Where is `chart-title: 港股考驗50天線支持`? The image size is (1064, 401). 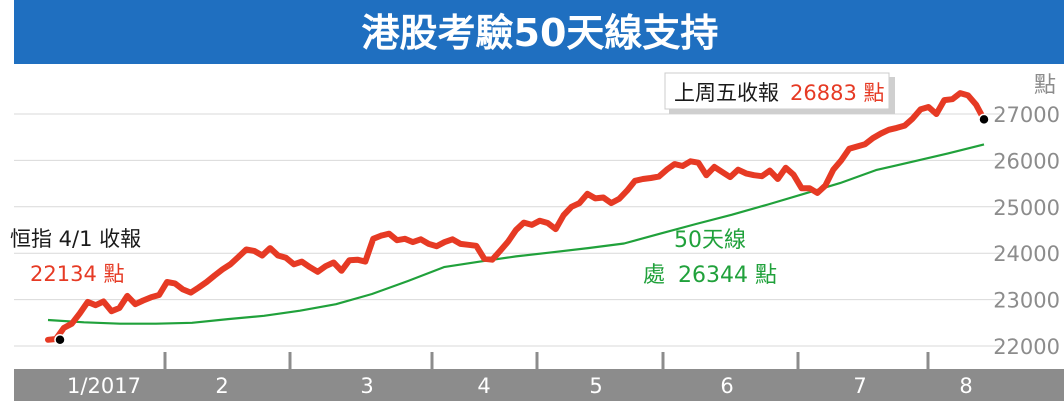 chart-title: 港股考驗50天線支持 is located at coordinates (540, 33).